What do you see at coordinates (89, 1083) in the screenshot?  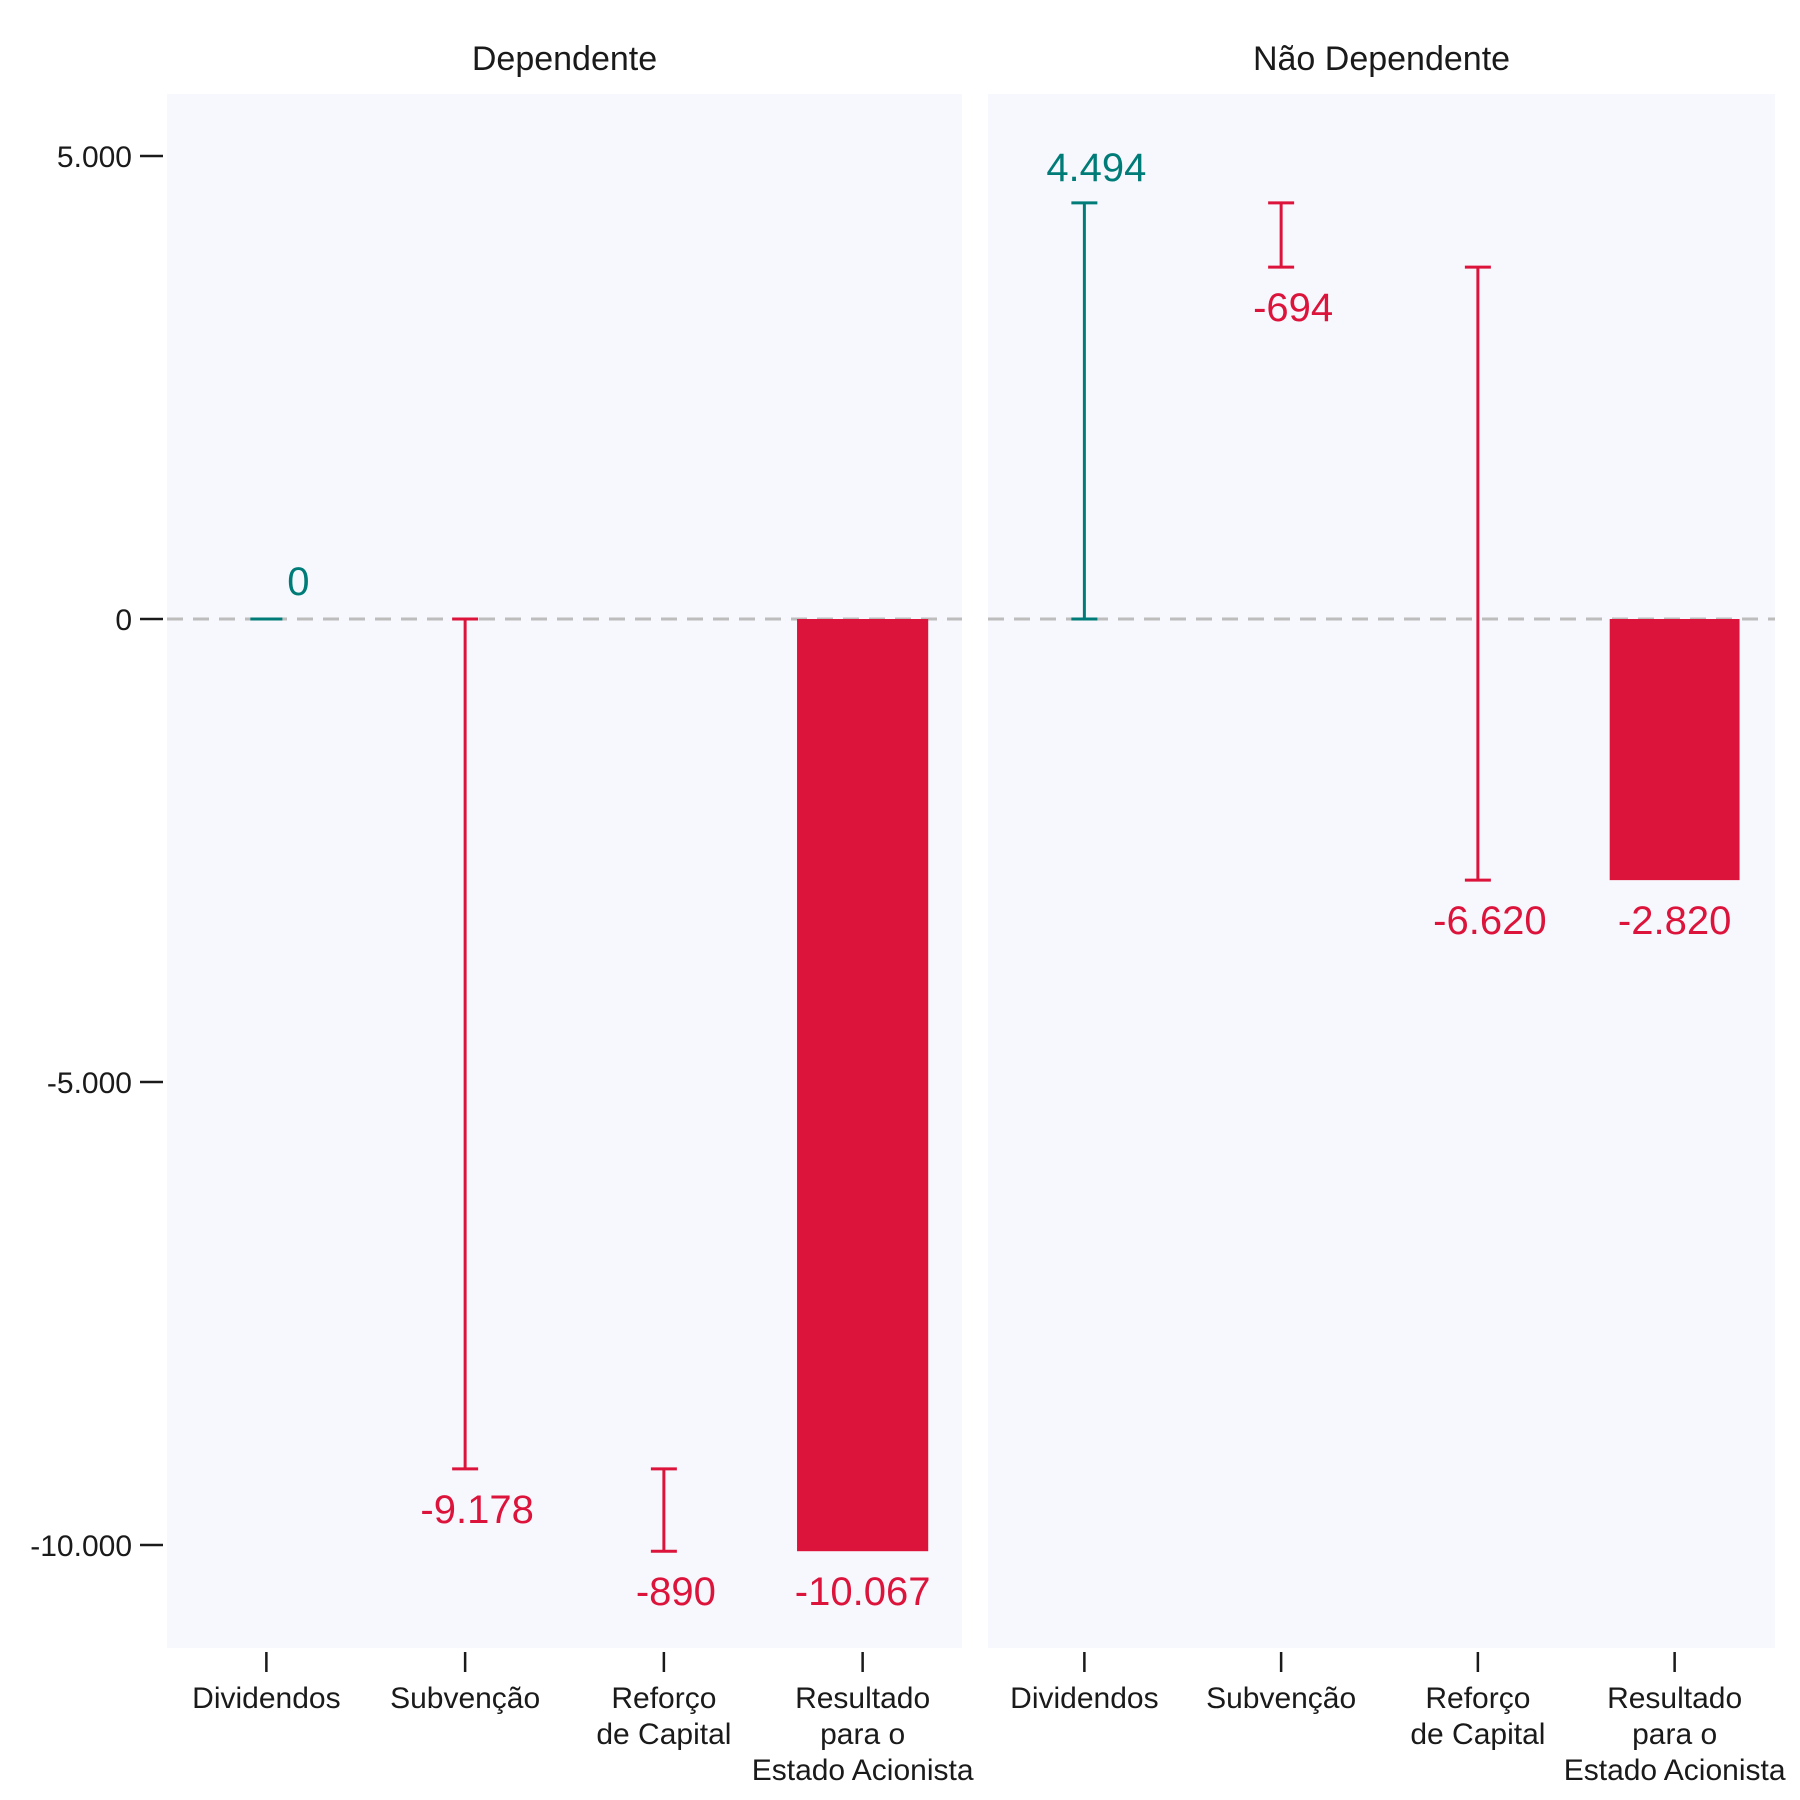 I see `y-tick-label: -5.000` at bounding box center [89, 1083].